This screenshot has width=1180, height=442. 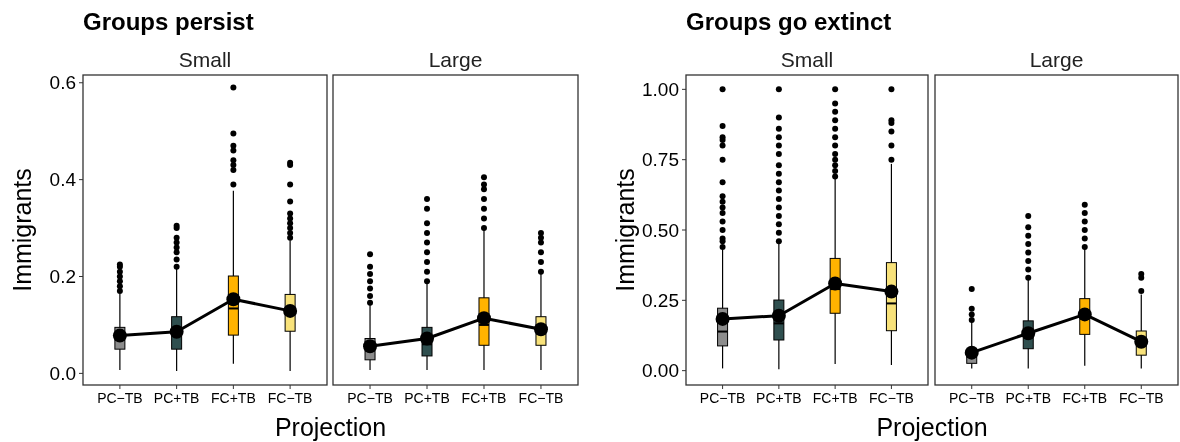 What do you see at coordinates (660, 230) in the screenshot?
I see `y-tick-label: 0.50` at bounding box center [660, 230].